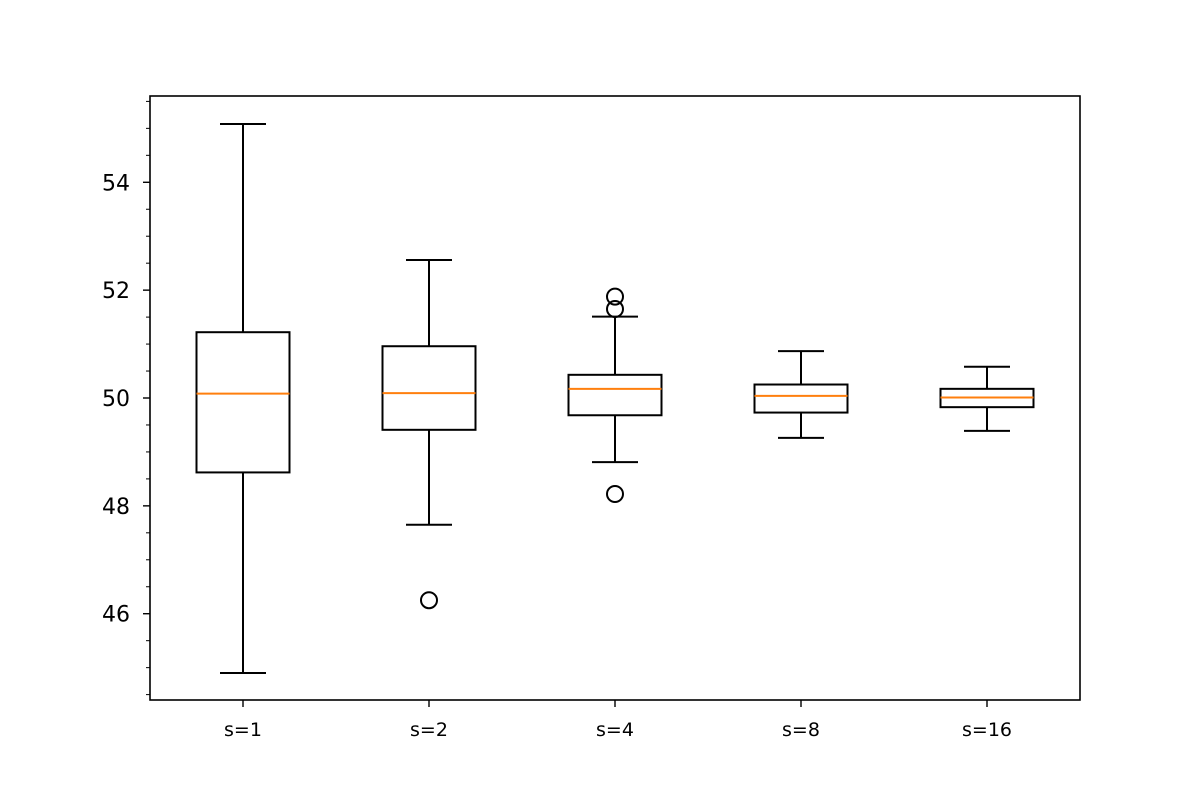 This screenshot has height=800, width=1200. I want to click on y-tick-label: 46, so click(116, 615).